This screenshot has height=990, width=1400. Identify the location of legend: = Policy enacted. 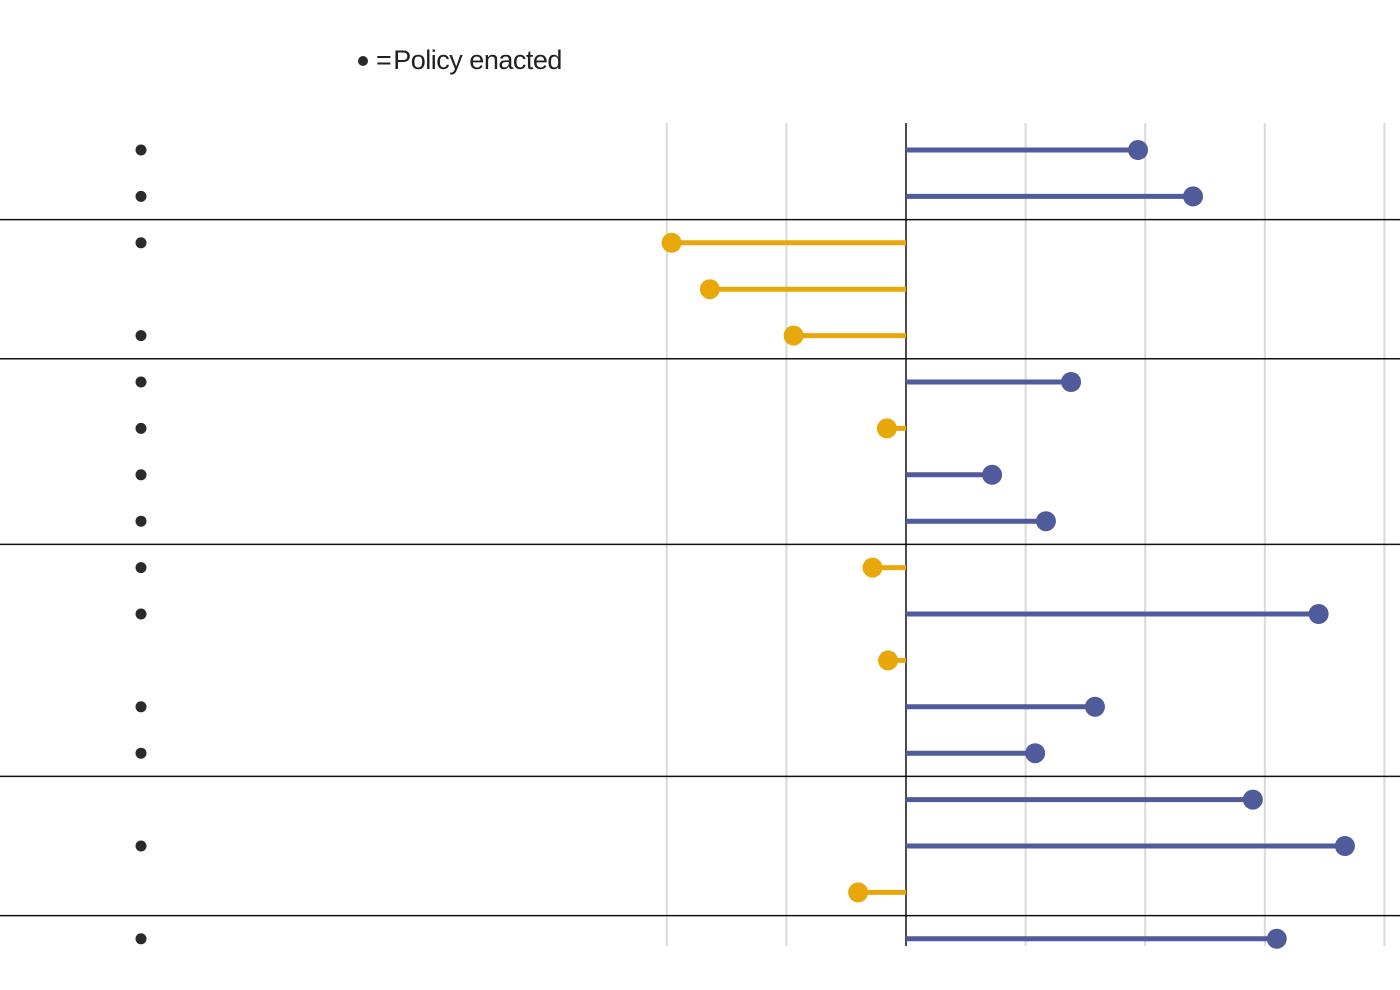
(460, 60).